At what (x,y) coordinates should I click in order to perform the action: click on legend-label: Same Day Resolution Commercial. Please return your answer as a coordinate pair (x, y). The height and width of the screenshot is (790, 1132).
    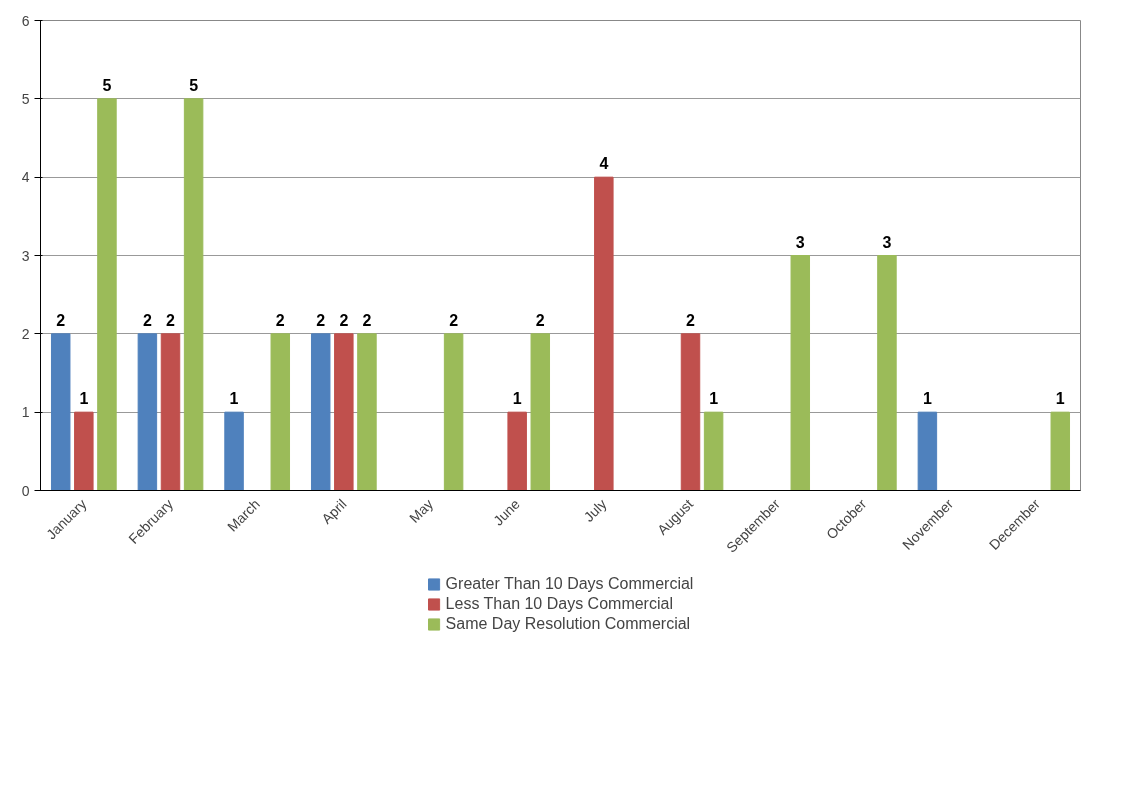
    Looking at the image, I should click on (568, 624).